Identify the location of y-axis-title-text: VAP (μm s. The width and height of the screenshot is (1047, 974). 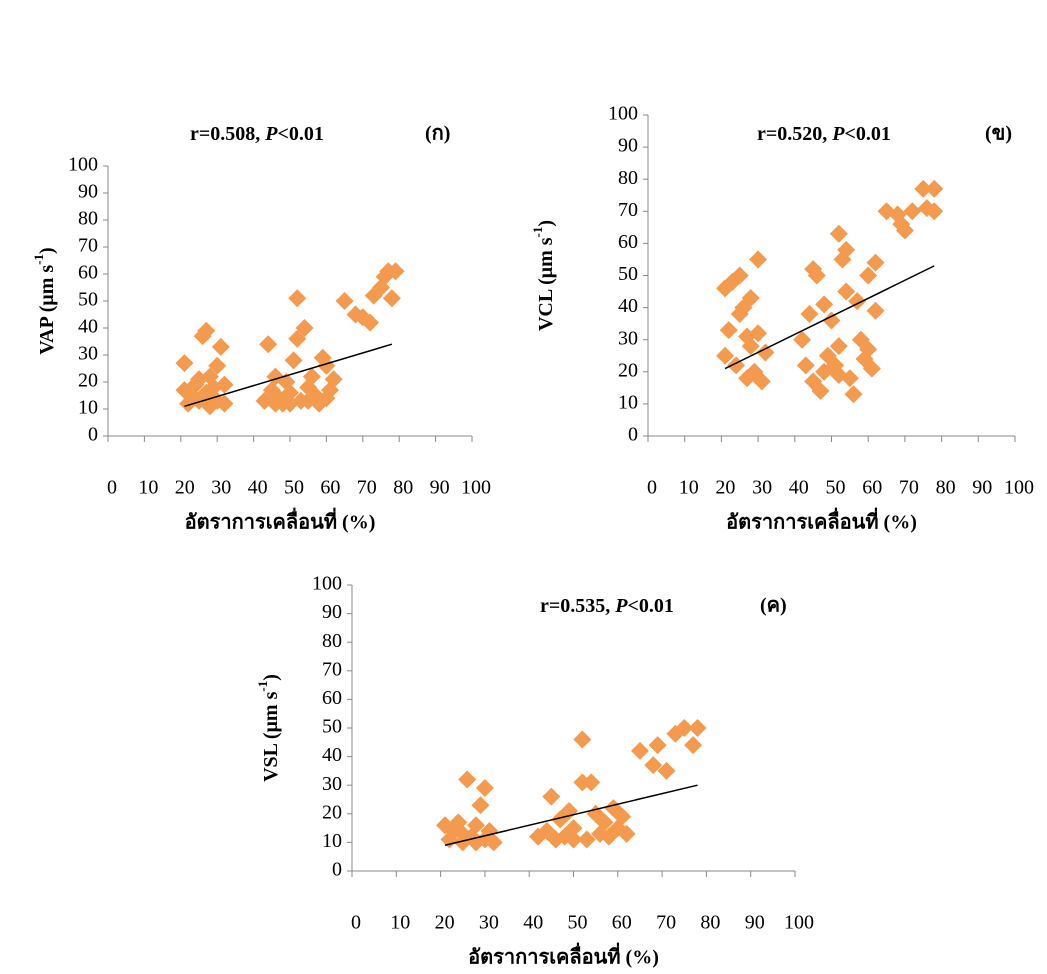
(47, 310).